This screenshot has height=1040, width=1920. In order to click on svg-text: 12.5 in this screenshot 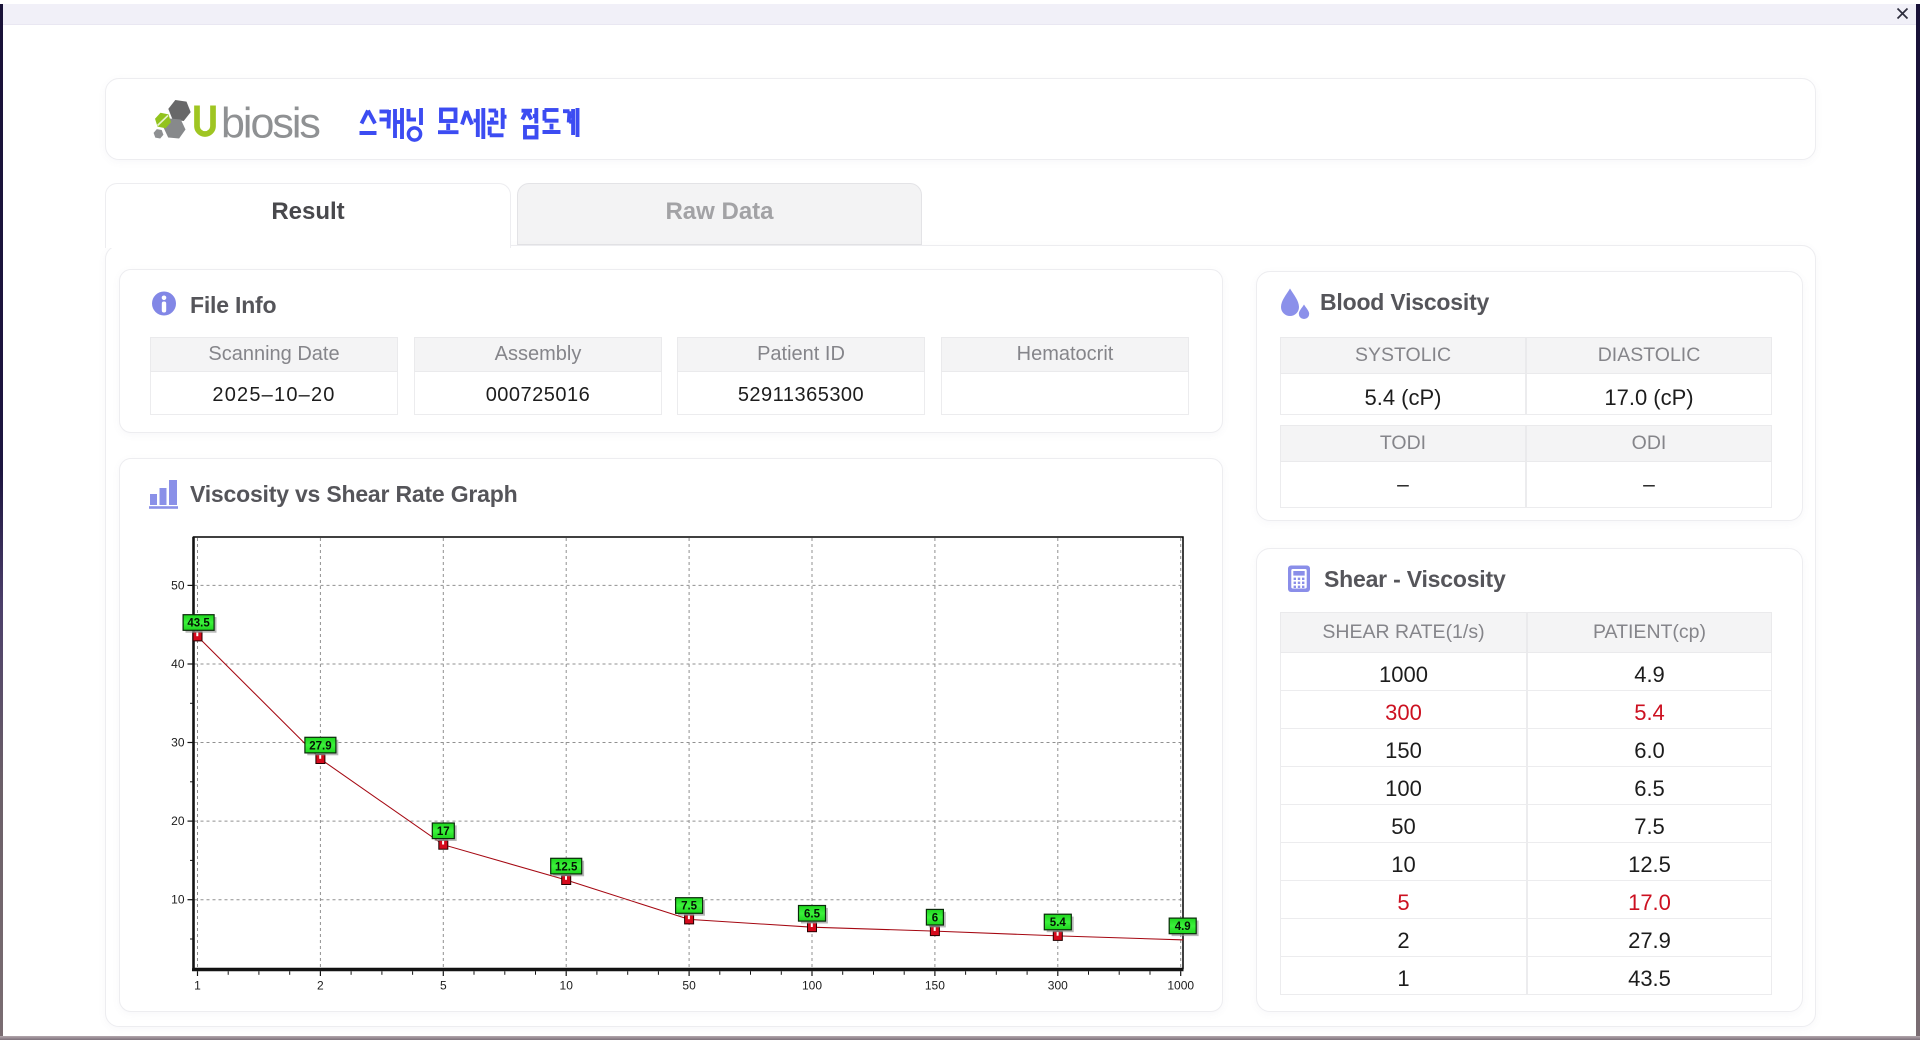, I will do `click(566, 867)`.